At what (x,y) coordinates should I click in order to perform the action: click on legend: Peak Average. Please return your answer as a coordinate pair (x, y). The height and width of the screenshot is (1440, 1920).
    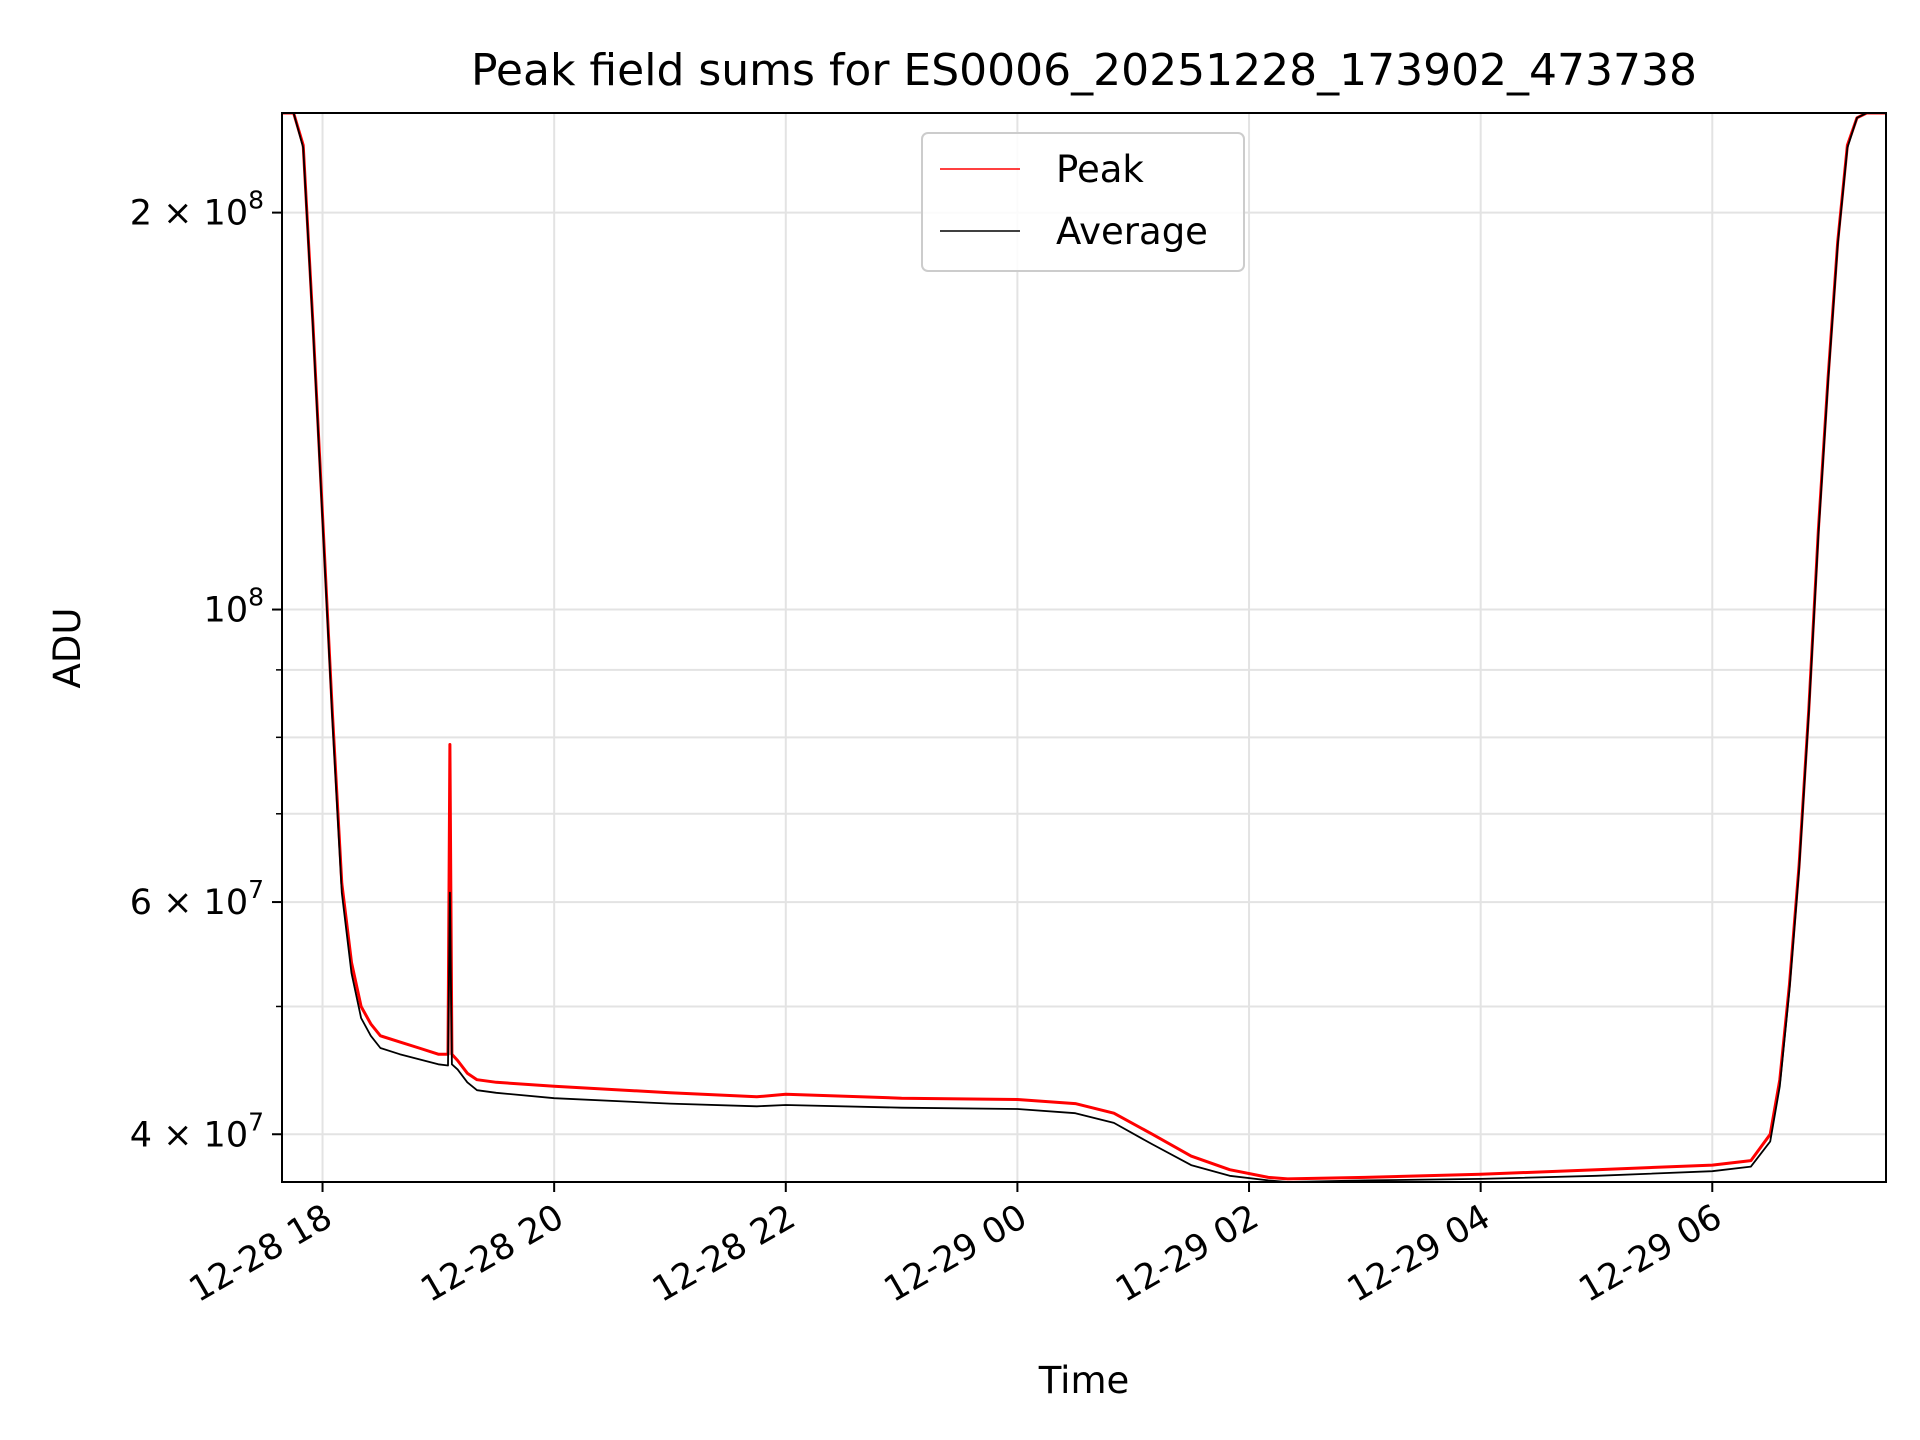
    Looking at the image, I should click on (1083, 202).